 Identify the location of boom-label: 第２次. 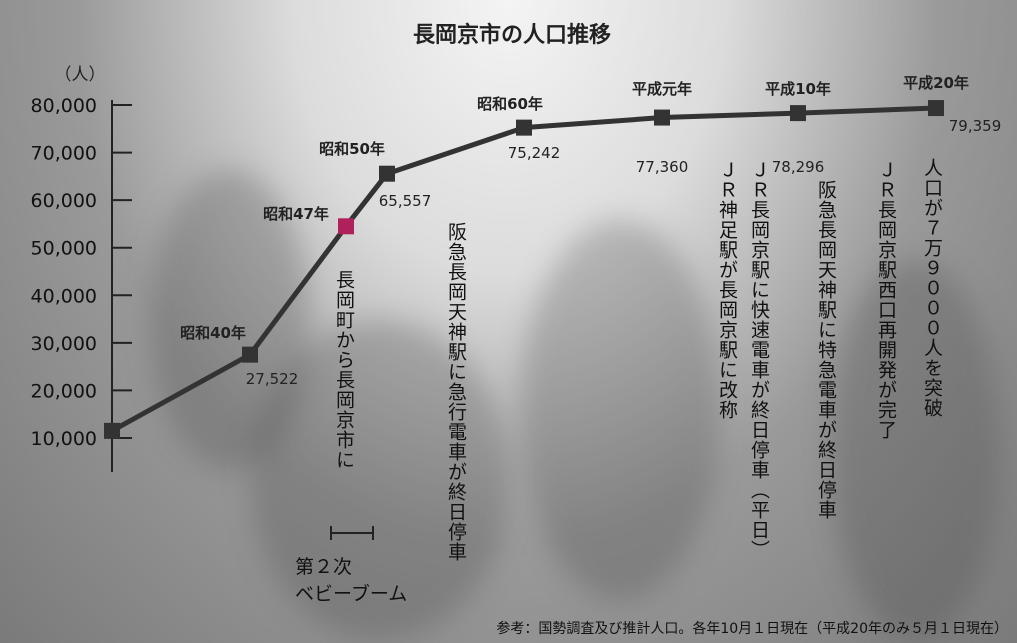
(323, 567).